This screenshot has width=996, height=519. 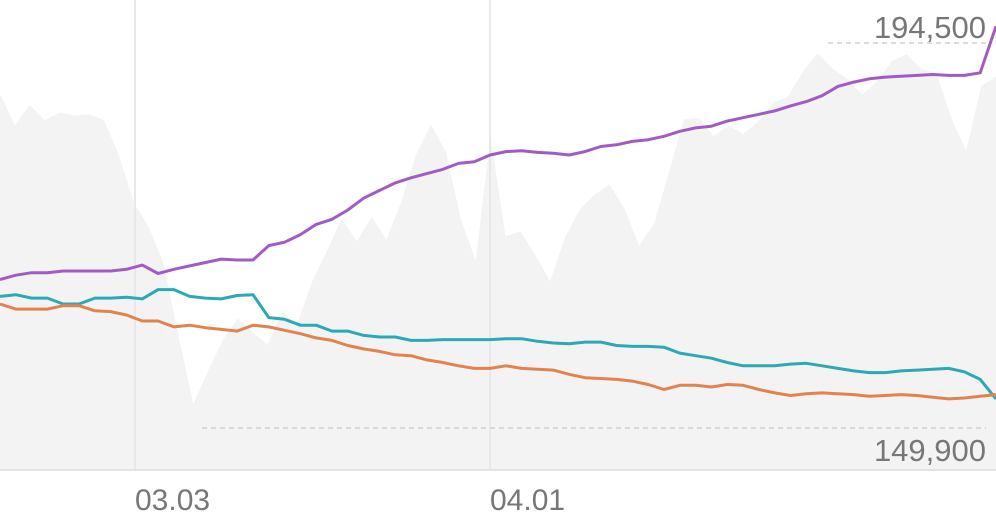 I want to click on max-value-label: 194,500, so click(x=930, y=27).